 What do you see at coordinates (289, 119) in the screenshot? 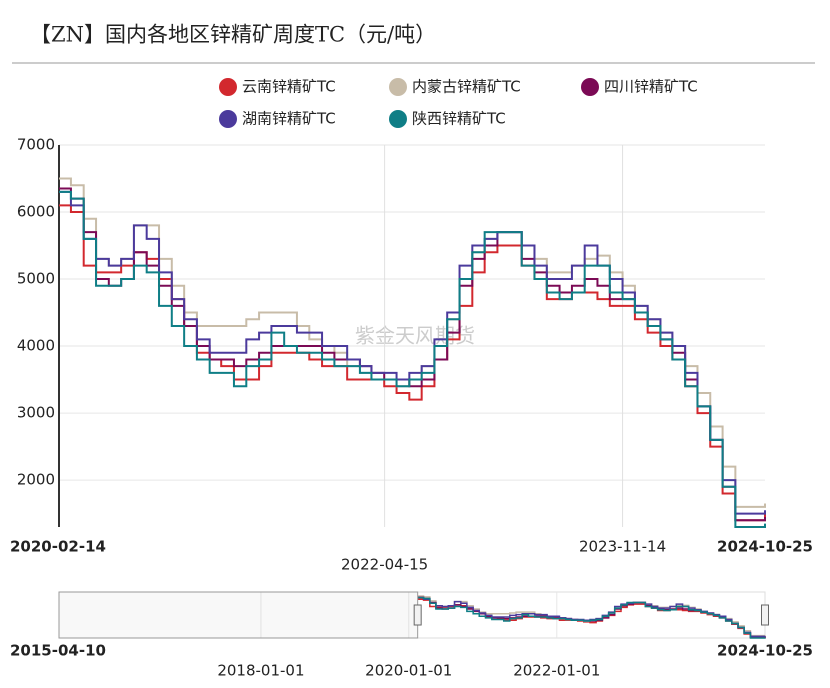
I see `legend-label: 湖南锌精矿TC` at bounding box center [289, 119].